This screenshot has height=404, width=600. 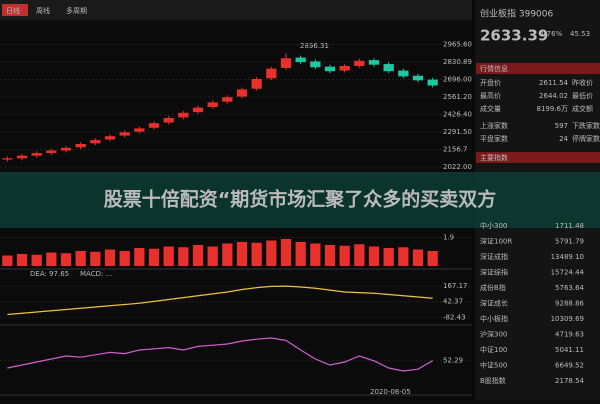 I want to click on y-tick-label: 167.17, so click(x=455, y=286).